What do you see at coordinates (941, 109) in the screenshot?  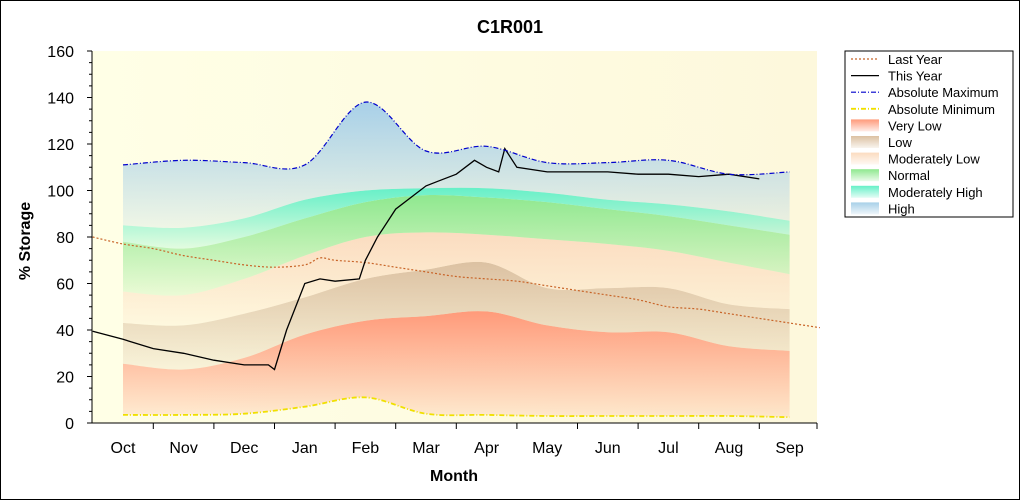 I see `legend-label-absolute-minimum: Absolute Minimum` at bounding box center [941, 109].